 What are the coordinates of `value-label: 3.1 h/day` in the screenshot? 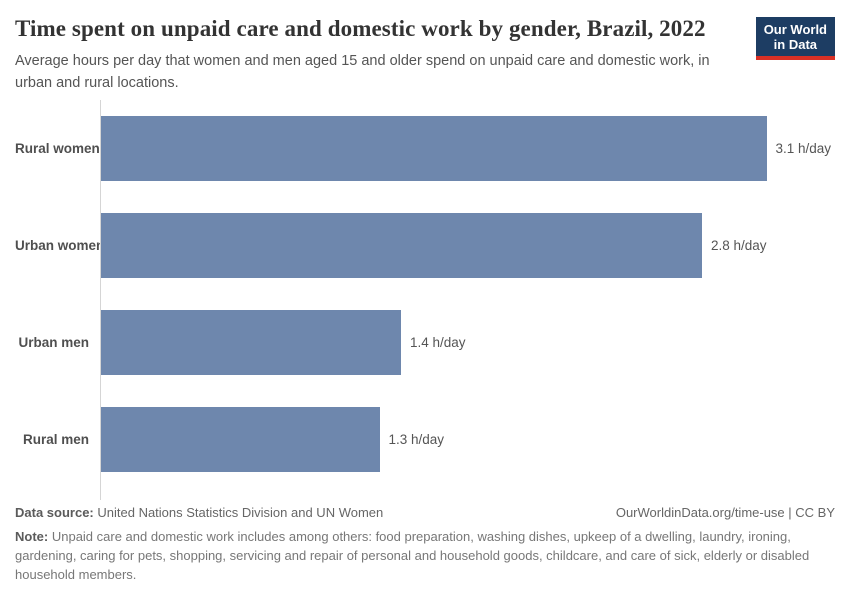 It's located at (803, 148).